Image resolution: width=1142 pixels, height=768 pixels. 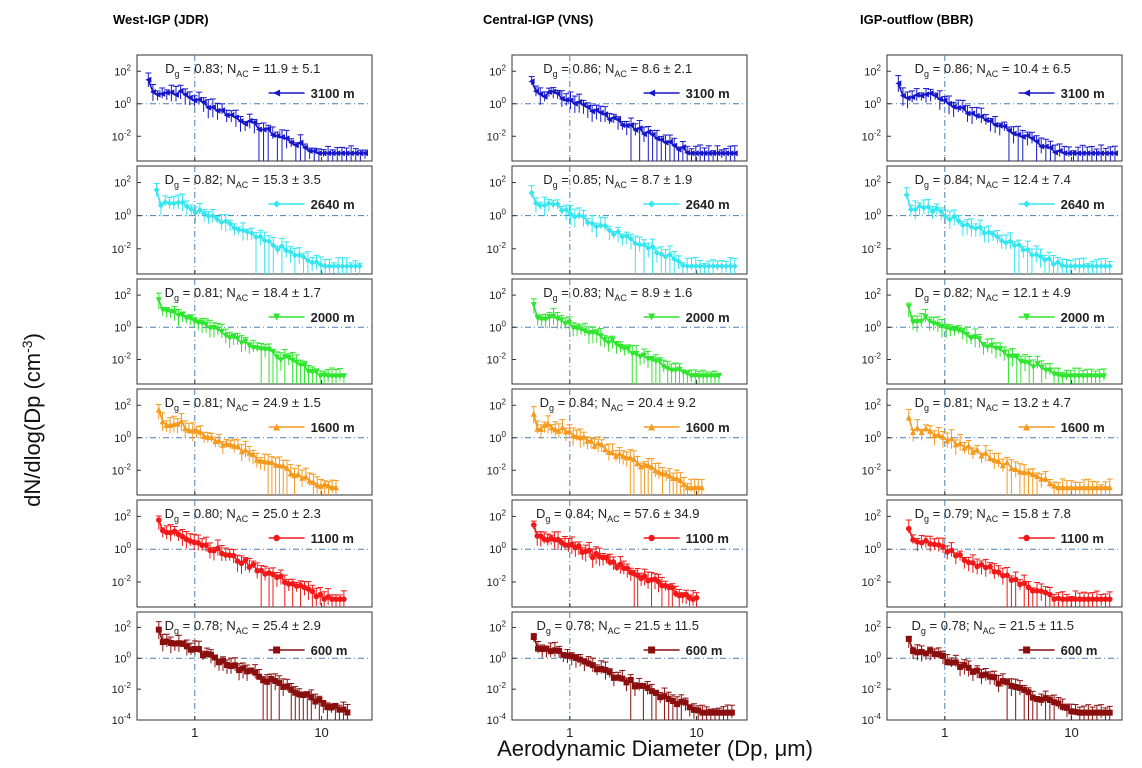 What do you see at coordinates (332, 538) in the screenshot?
I see `altitude-label: 1100 m` at bounding box center [332, 538].